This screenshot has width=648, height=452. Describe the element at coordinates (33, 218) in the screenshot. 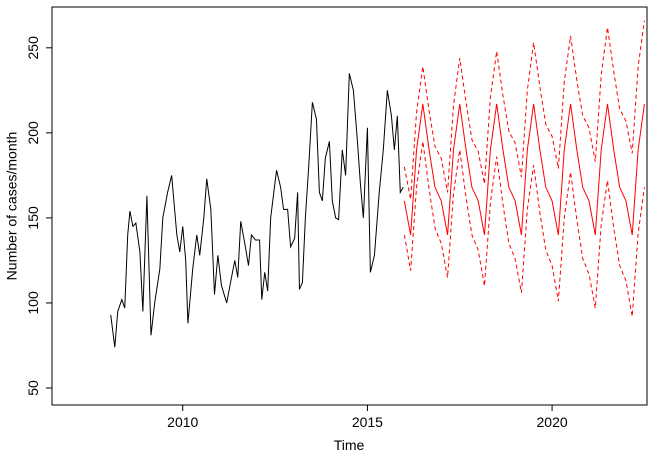

I see `y-tick-label: 150` at that location.